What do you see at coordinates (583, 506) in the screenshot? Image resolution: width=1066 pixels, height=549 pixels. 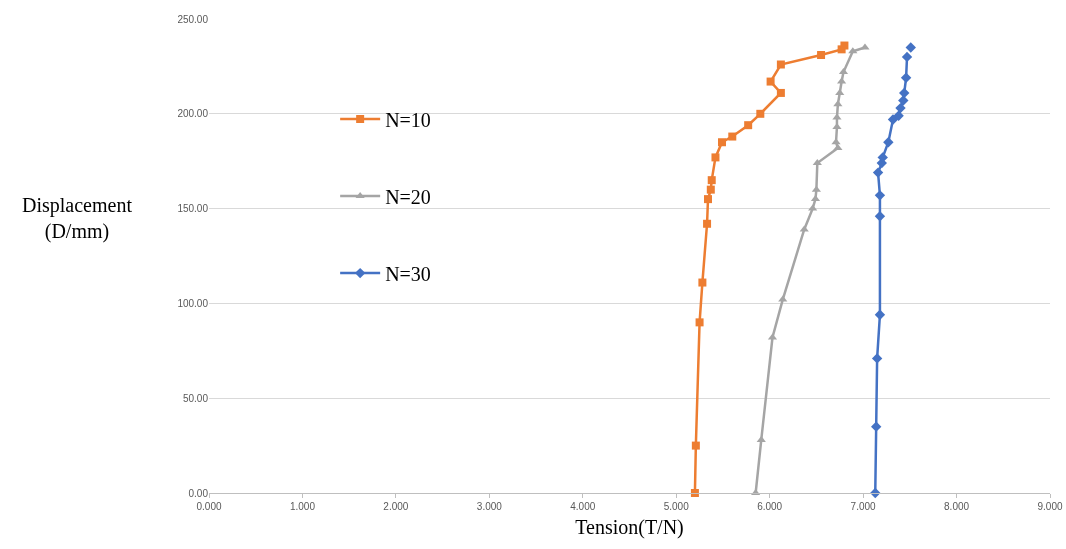 I see `x-tick-label: 4.000` at bounding box center [583, 506].